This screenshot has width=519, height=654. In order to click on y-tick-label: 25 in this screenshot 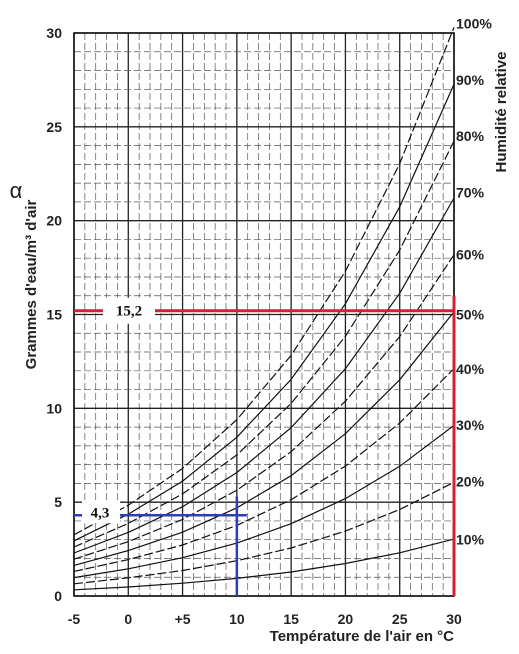, I will do `click(54, 127)`.